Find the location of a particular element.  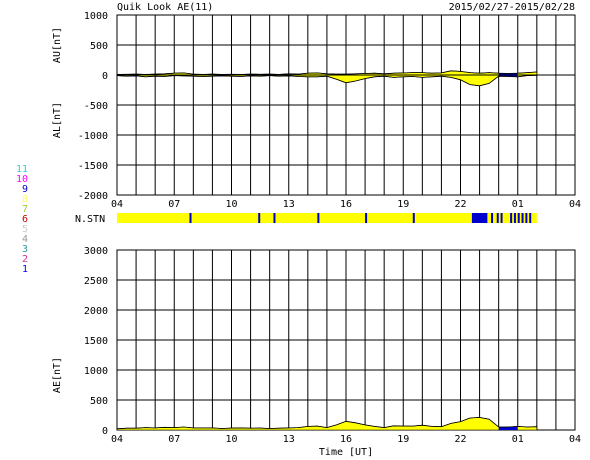

legend-entry: 4 is located at coordinates (25, 239).